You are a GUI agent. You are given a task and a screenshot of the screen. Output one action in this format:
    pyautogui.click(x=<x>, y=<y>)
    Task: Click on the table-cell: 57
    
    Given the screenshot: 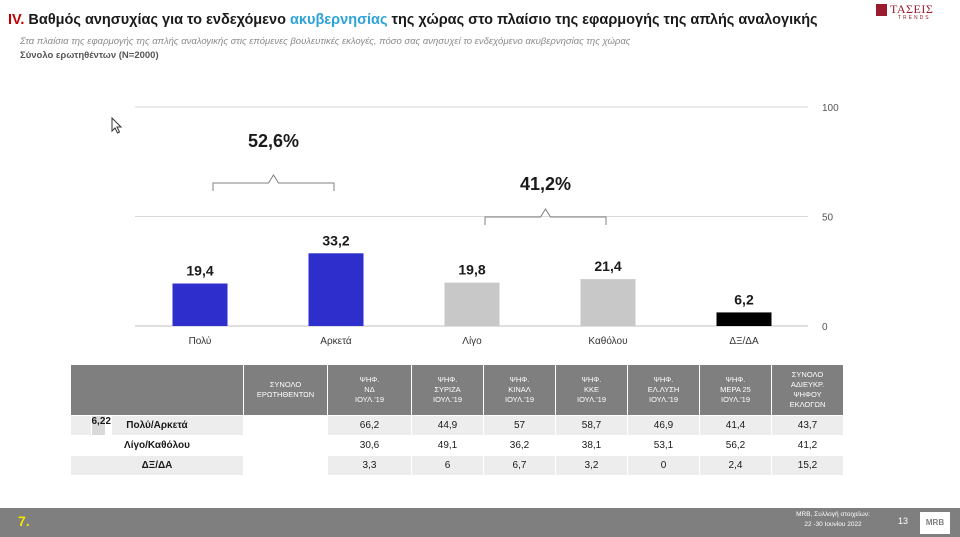 What is the action you would take?
    pyautogui.click(x=519, y=425)
    